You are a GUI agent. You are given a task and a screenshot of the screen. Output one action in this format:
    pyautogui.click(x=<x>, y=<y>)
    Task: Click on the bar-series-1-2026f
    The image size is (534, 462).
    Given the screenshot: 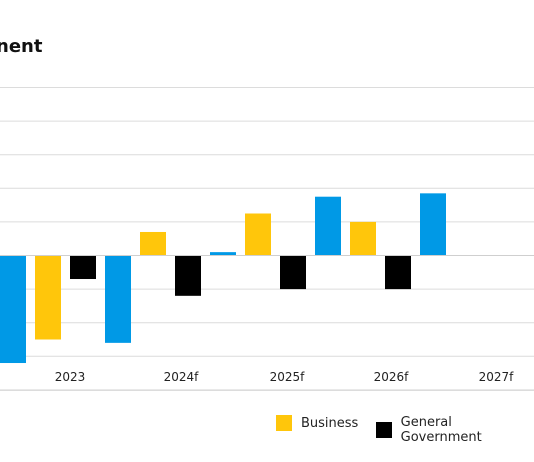 What is the action you would take?
    pyautogui.click(x=328, y=226)
    